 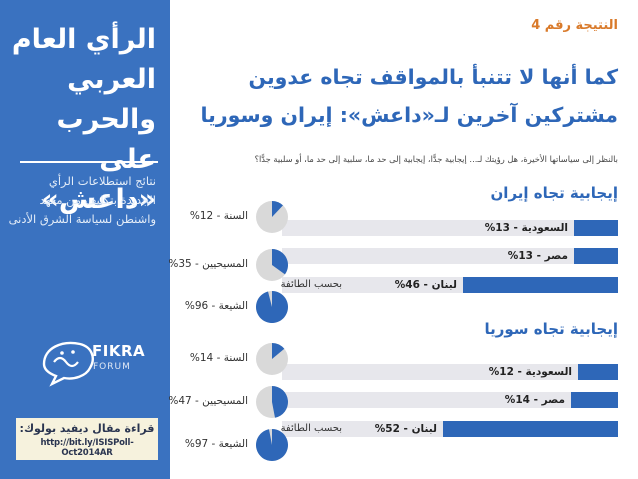 What do you see at coordinates (218, 216) in the screenshot?
I see `pie-value-label: السنة - 12%` at bounding box center [218, 216].